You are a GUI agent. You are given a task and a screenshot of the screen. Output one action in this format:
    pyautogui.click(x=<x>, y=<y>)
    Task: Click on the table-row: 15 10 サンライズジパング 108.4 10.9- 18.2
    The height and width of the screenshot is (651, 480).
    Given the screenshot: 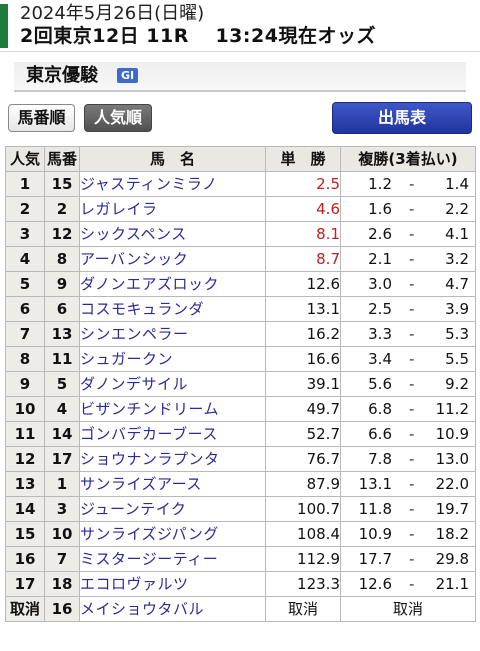 What is the action you would take?
    pyautogui.click(x=240, y=534)
    